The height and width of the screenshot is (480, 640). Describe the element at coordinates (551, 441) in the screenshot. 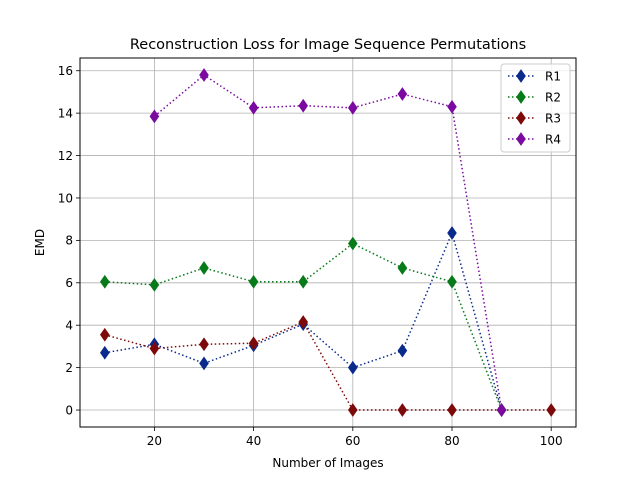

I see `x-tick-label: 100` at that location.